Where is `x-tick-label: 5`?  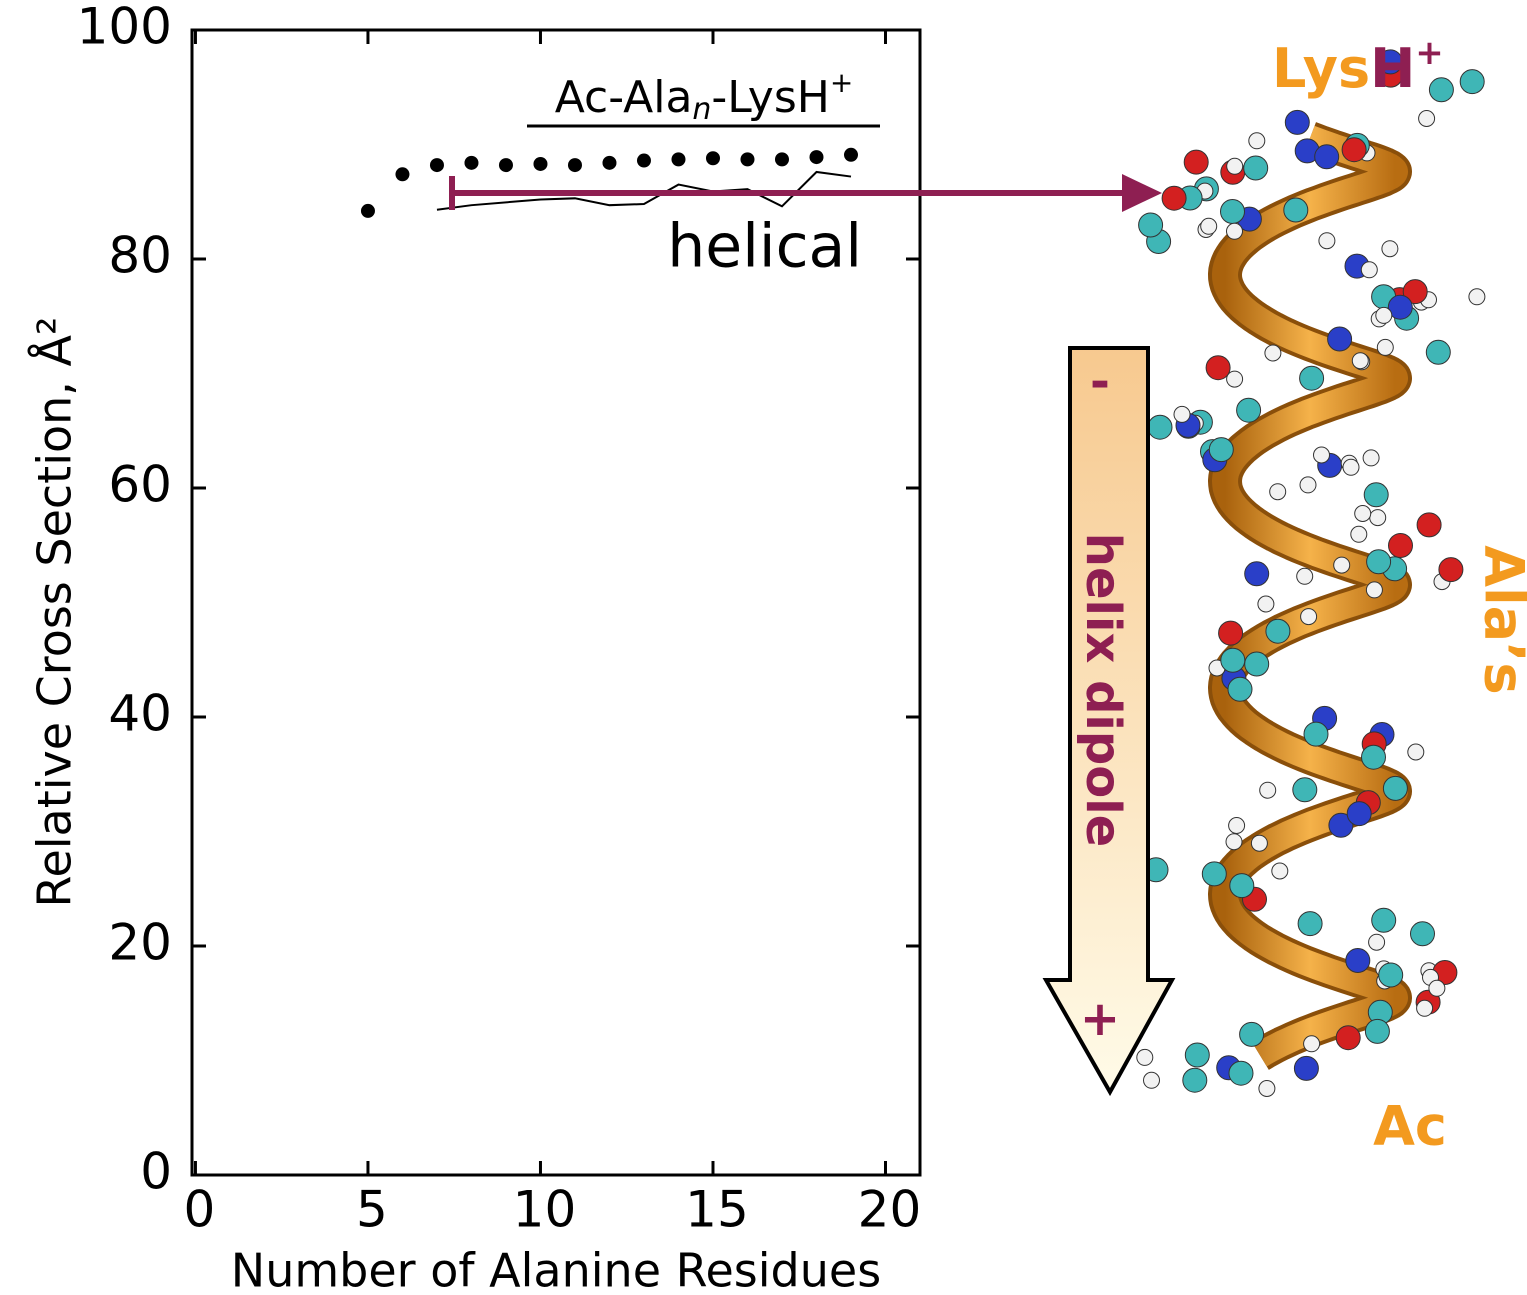 x-tick-label: 5 is located at coordinates (372, 1210).